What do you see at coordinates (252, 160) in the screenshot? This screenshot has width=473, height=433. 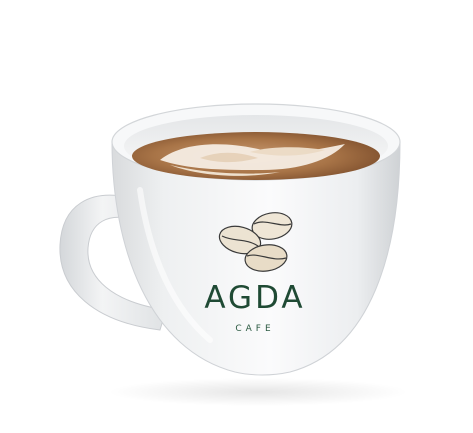 I see `latte-art` at bounding box center [252, 160].